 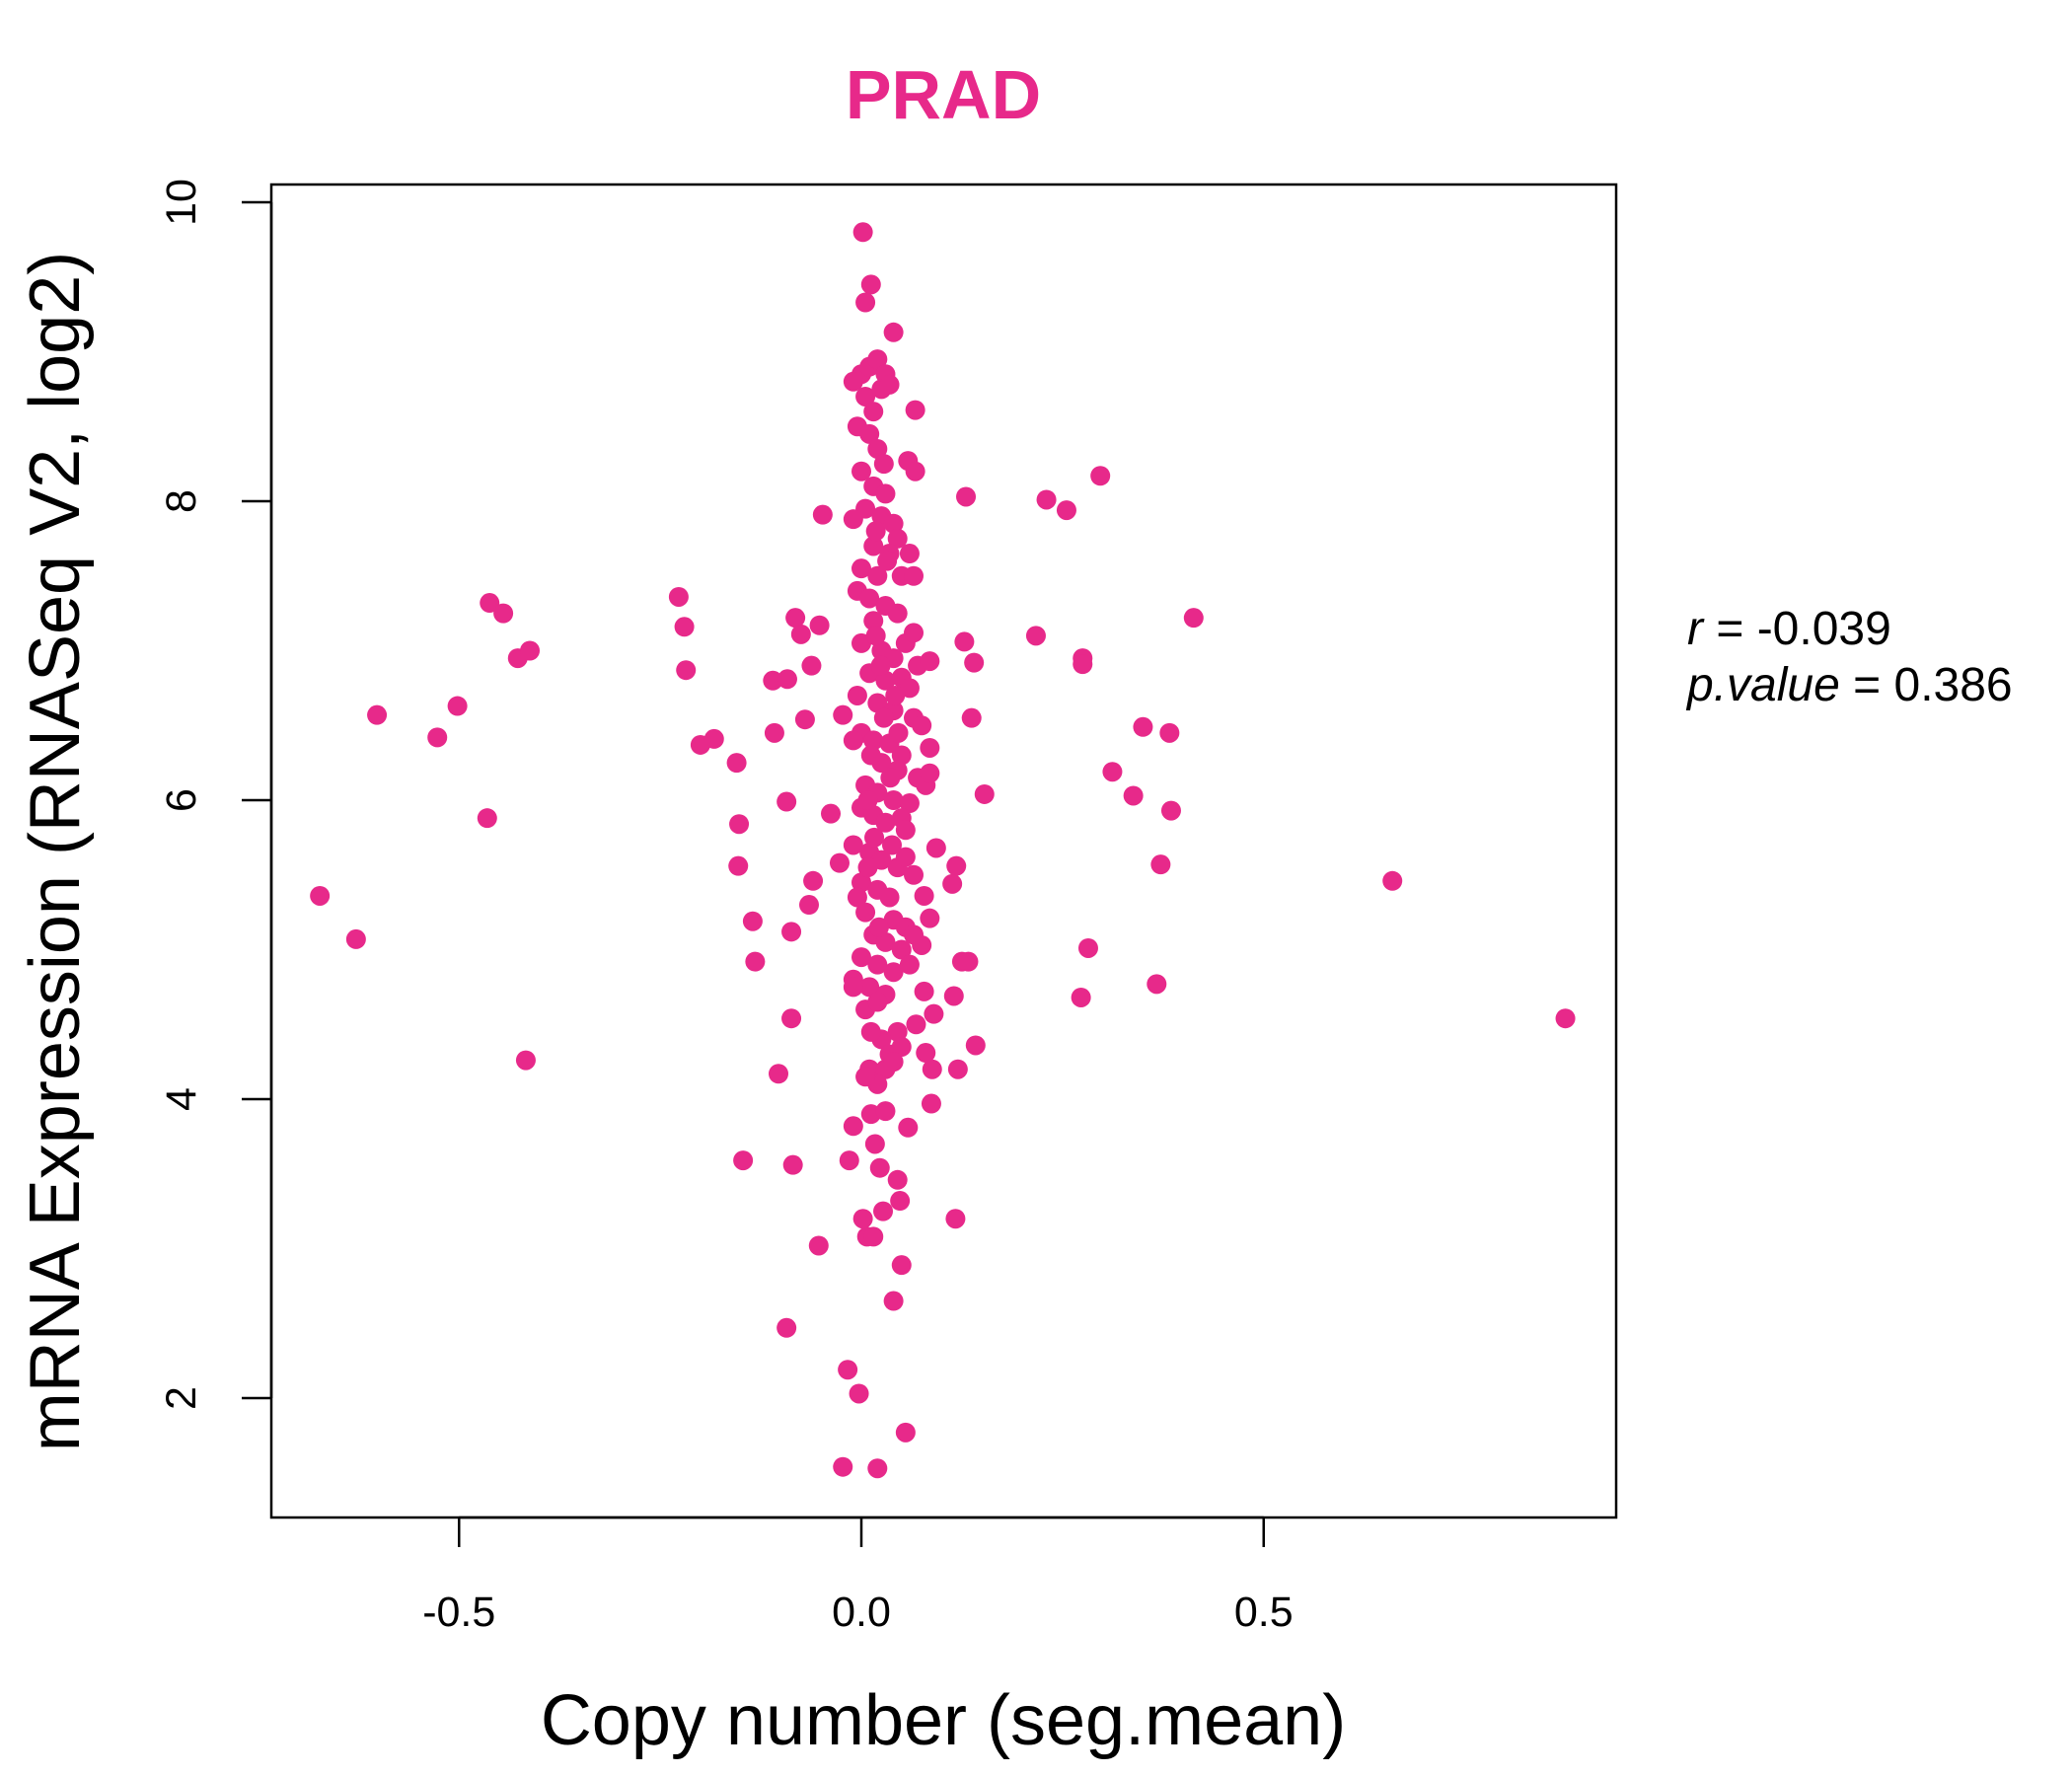 I want to click on y-tick-label: 10, so click(x=181, y=203).